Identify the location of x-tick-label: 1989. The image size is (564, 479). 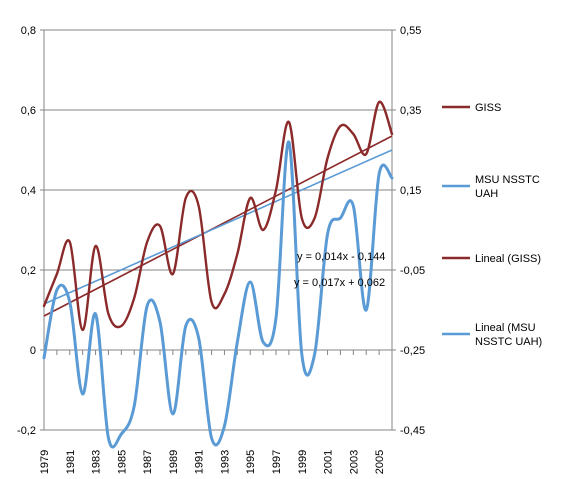
(174, 462).